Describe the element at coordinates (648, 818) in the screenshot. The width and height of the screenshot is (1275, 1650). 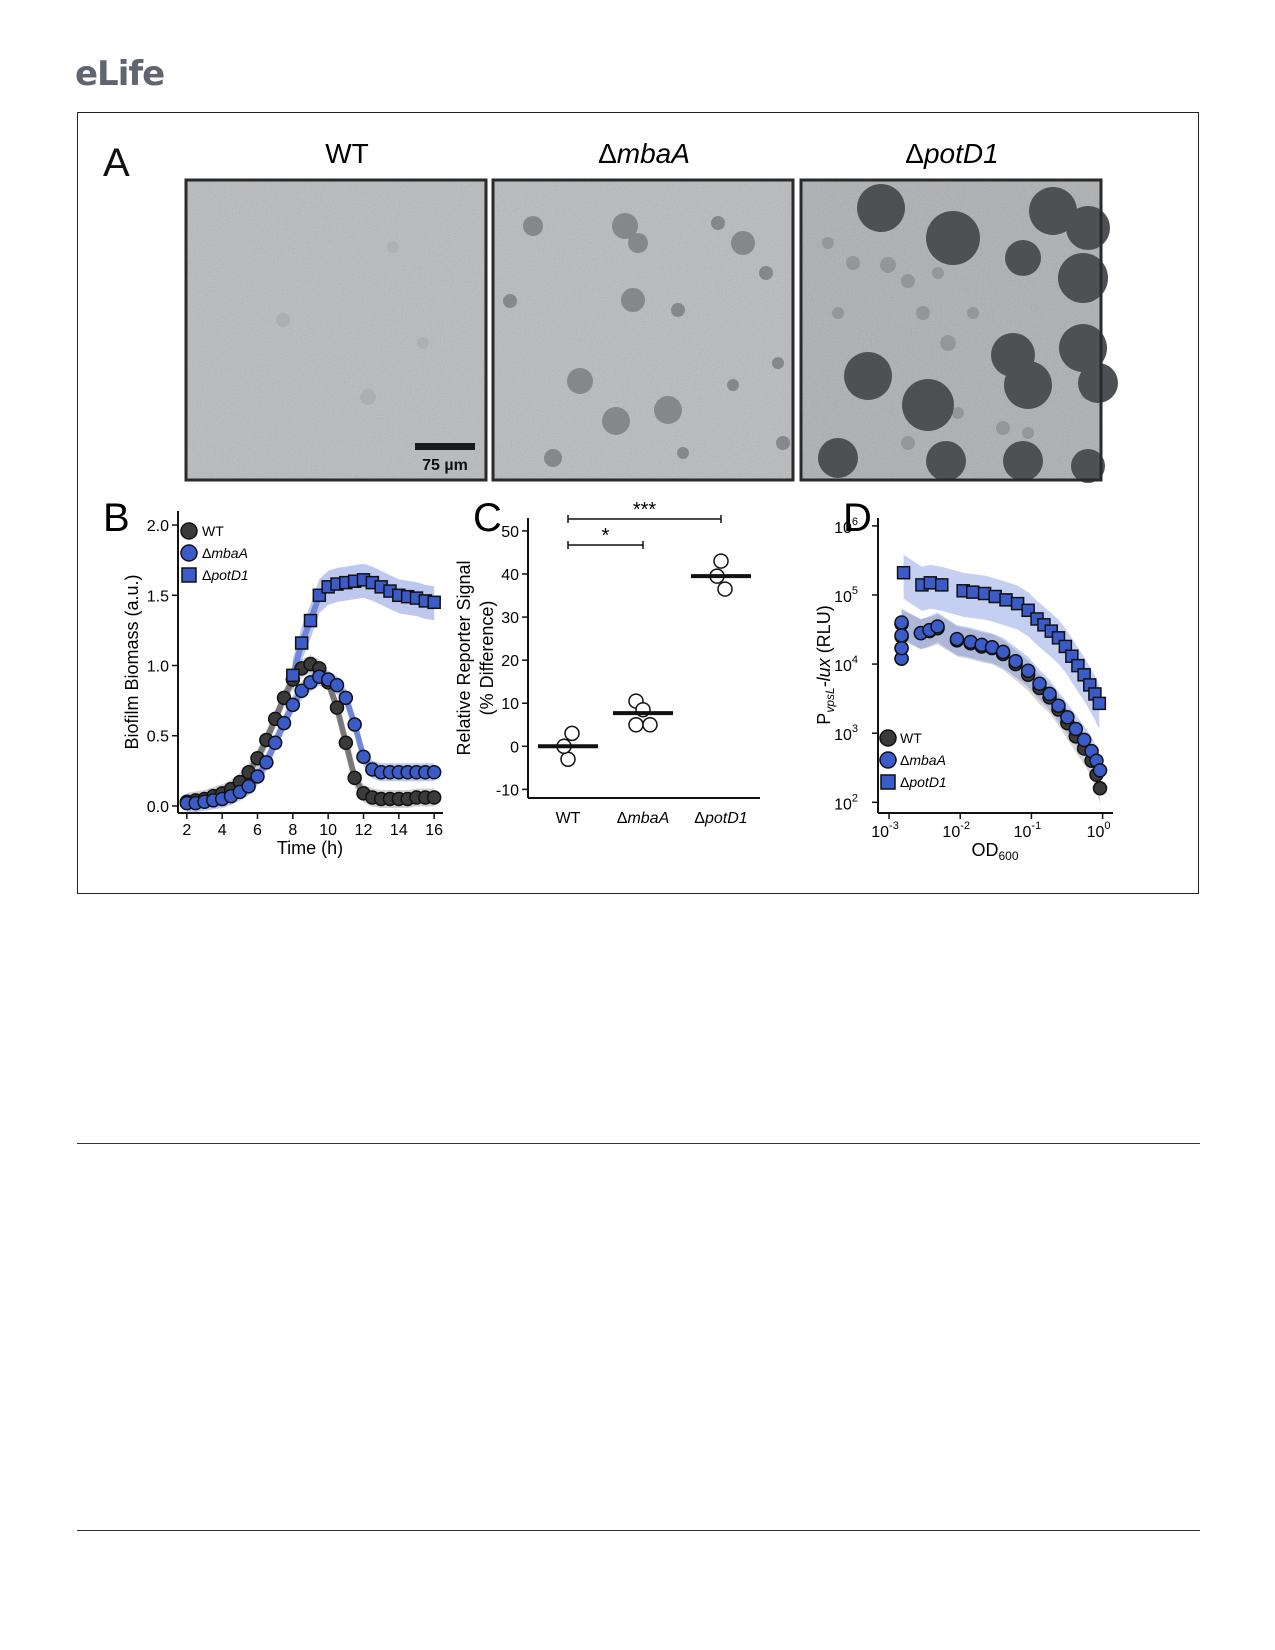
I see `c-category-italic: mbaA` at that location.